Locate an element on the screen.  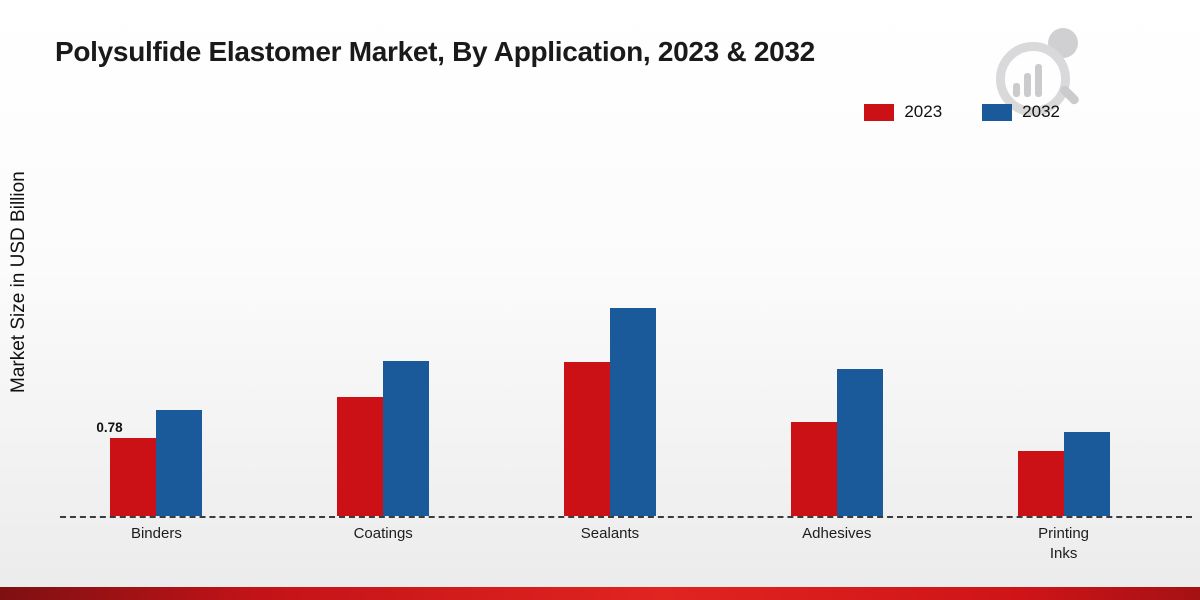
legend-item-2032: 2032 is located at coordinates (1021, 112).